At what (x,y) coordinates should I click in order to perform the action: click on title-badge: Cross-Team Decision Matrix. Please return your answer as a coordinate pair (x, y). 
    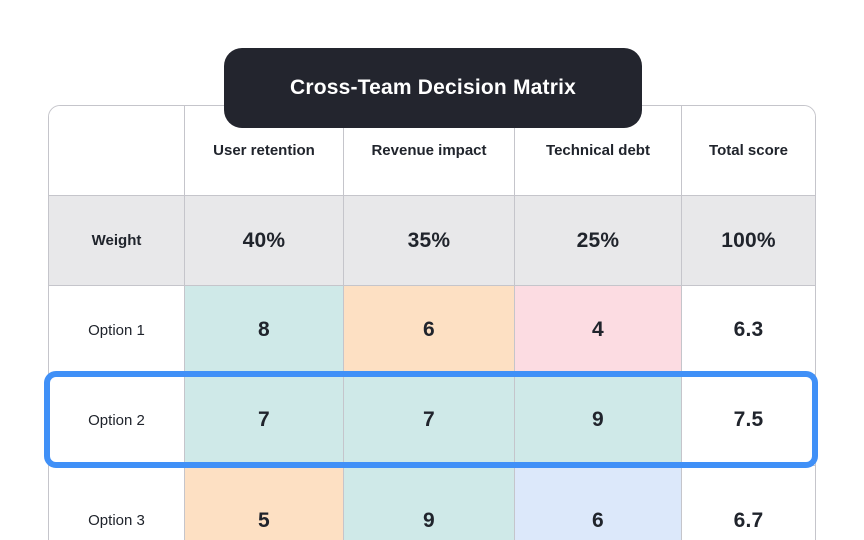
    Looking at the image, I should click on (433, 88).